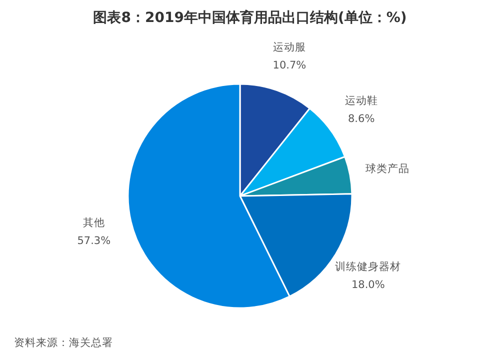 The height and width of the screenshot is (362, 500). What do you see at coordinates (361, 100) in the screenshot?
I see `slice-label: 运动鞋` at bounding box center [361, 100].